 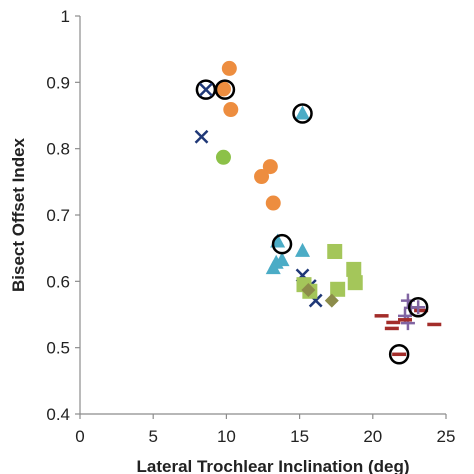 I want to click on x-tick-label: 15, so click(x=299, y=436).